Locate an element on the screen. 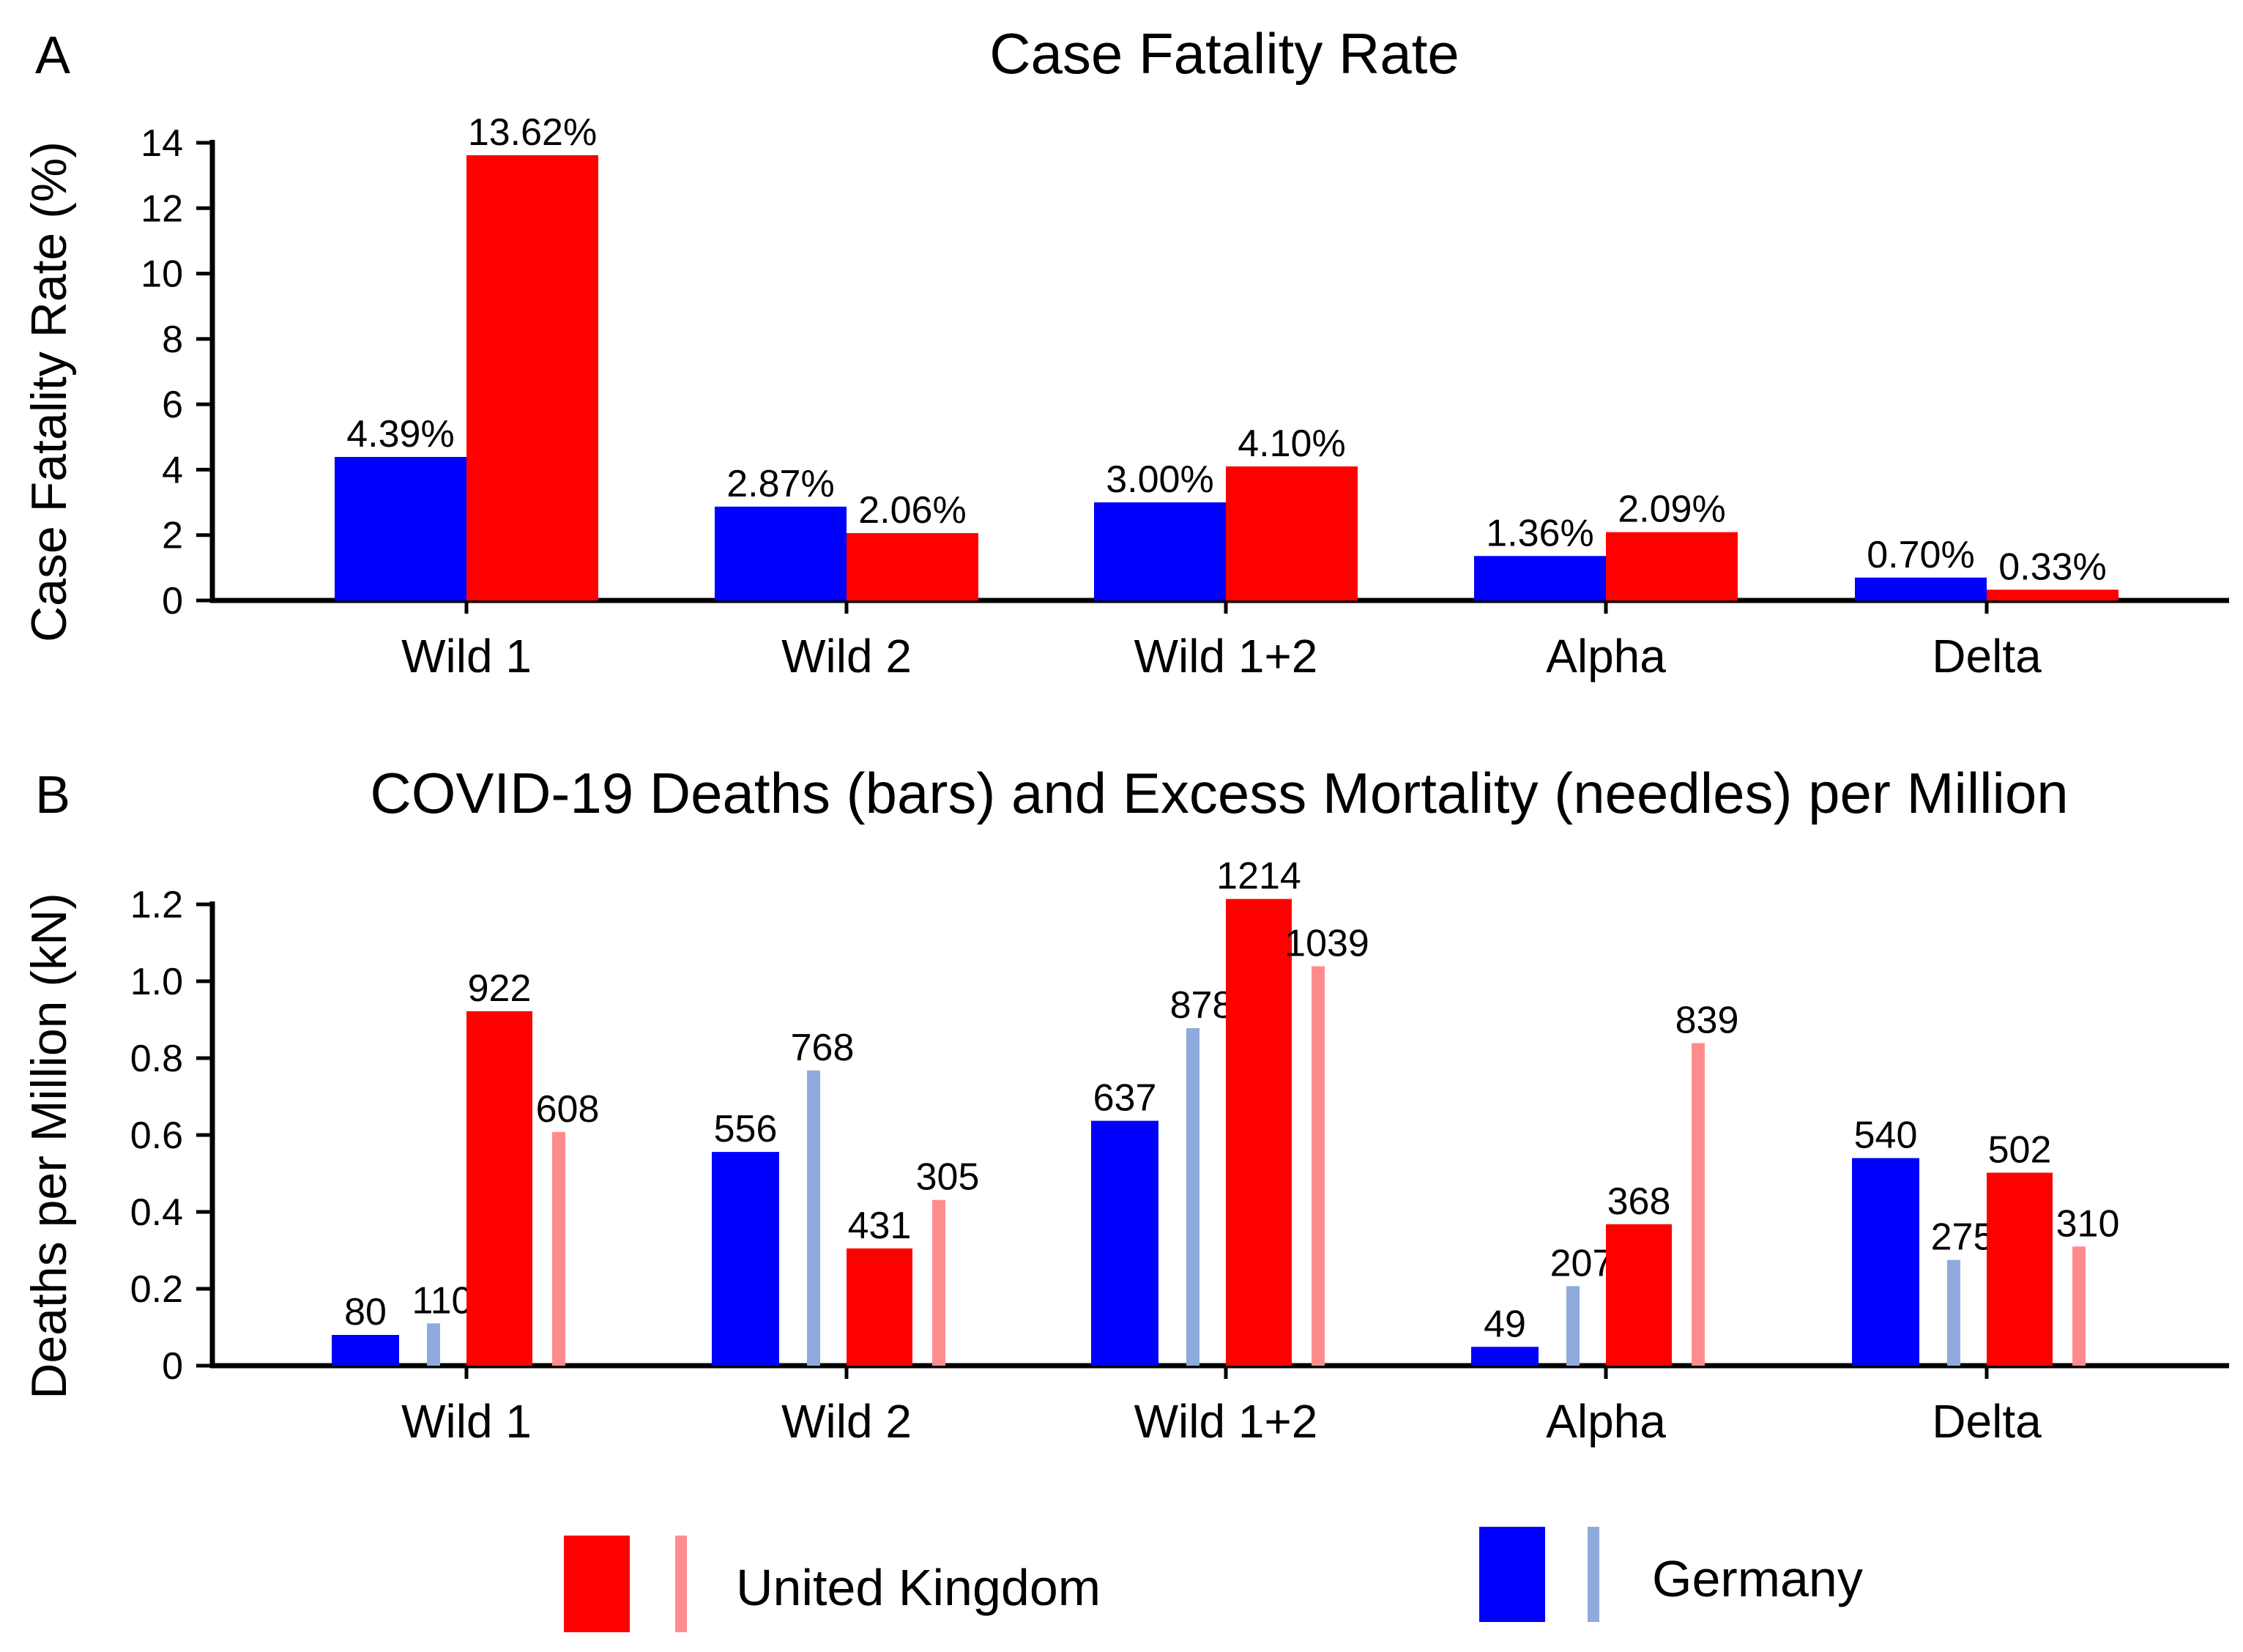 This screenshot has height=1652, width=2243. panel-a-ytick-label: 8 is located at coordinates (172, 340).